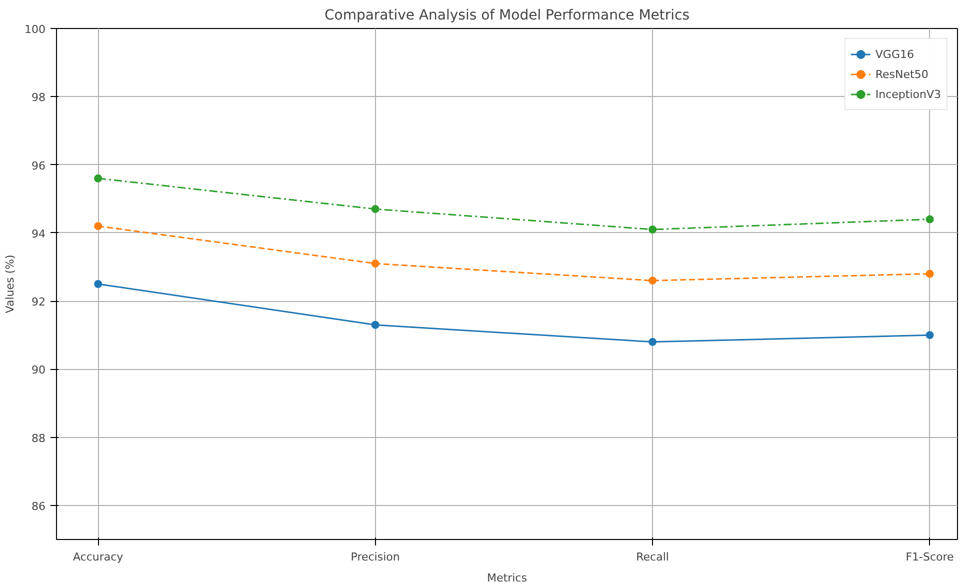  What do you see at coordinates (908, 94) in the screenshot?
I see `legend-label: InceptionV3` at bounding box center [908, 94].